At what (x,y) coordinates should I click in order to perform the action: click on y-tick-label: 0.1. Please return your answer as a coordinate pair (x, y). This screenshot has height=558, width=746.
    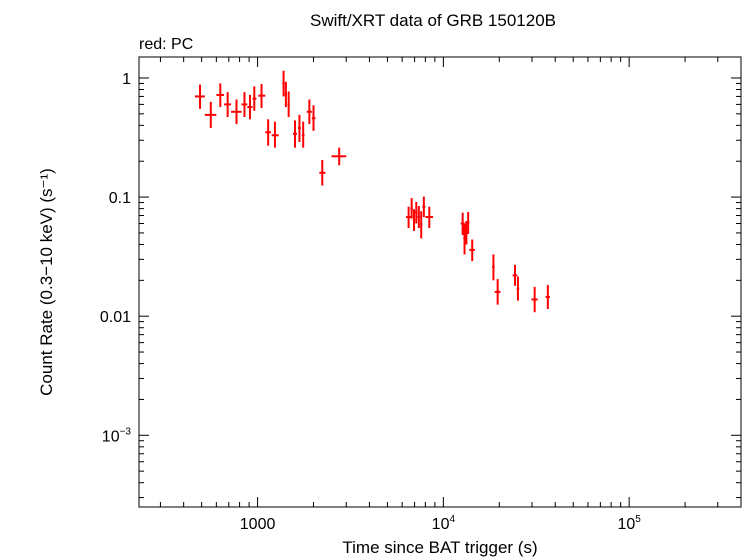
    Looking at the image, I should click on (120, 198).